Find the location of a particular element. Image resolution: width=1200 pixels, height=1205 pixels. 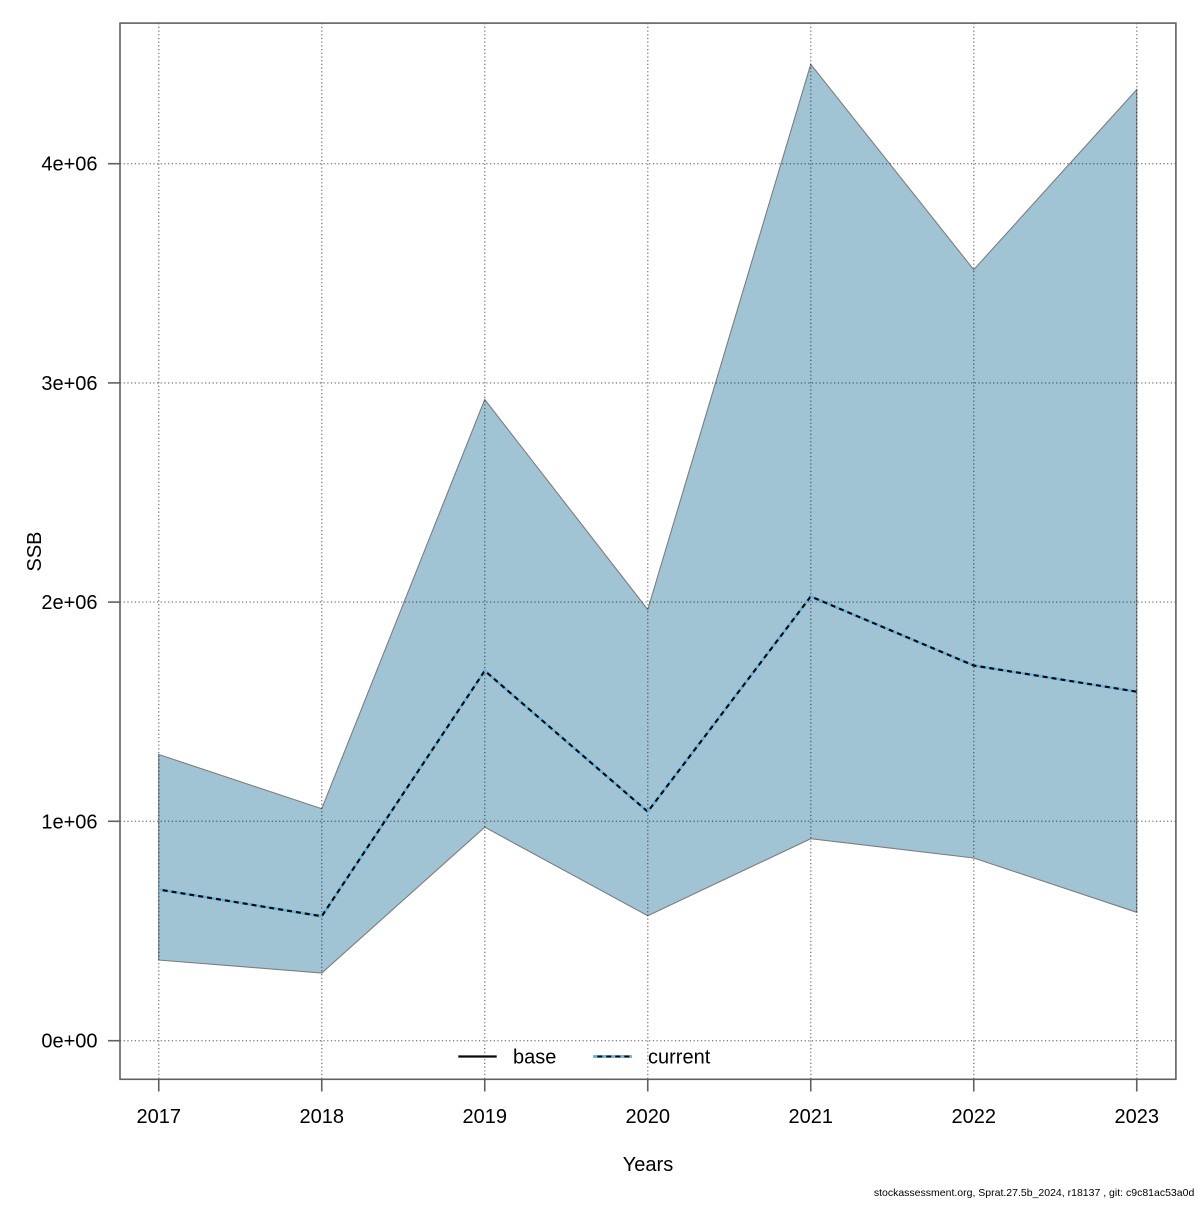

svg-text: 3e+06 is located at coordinates (69, 384).